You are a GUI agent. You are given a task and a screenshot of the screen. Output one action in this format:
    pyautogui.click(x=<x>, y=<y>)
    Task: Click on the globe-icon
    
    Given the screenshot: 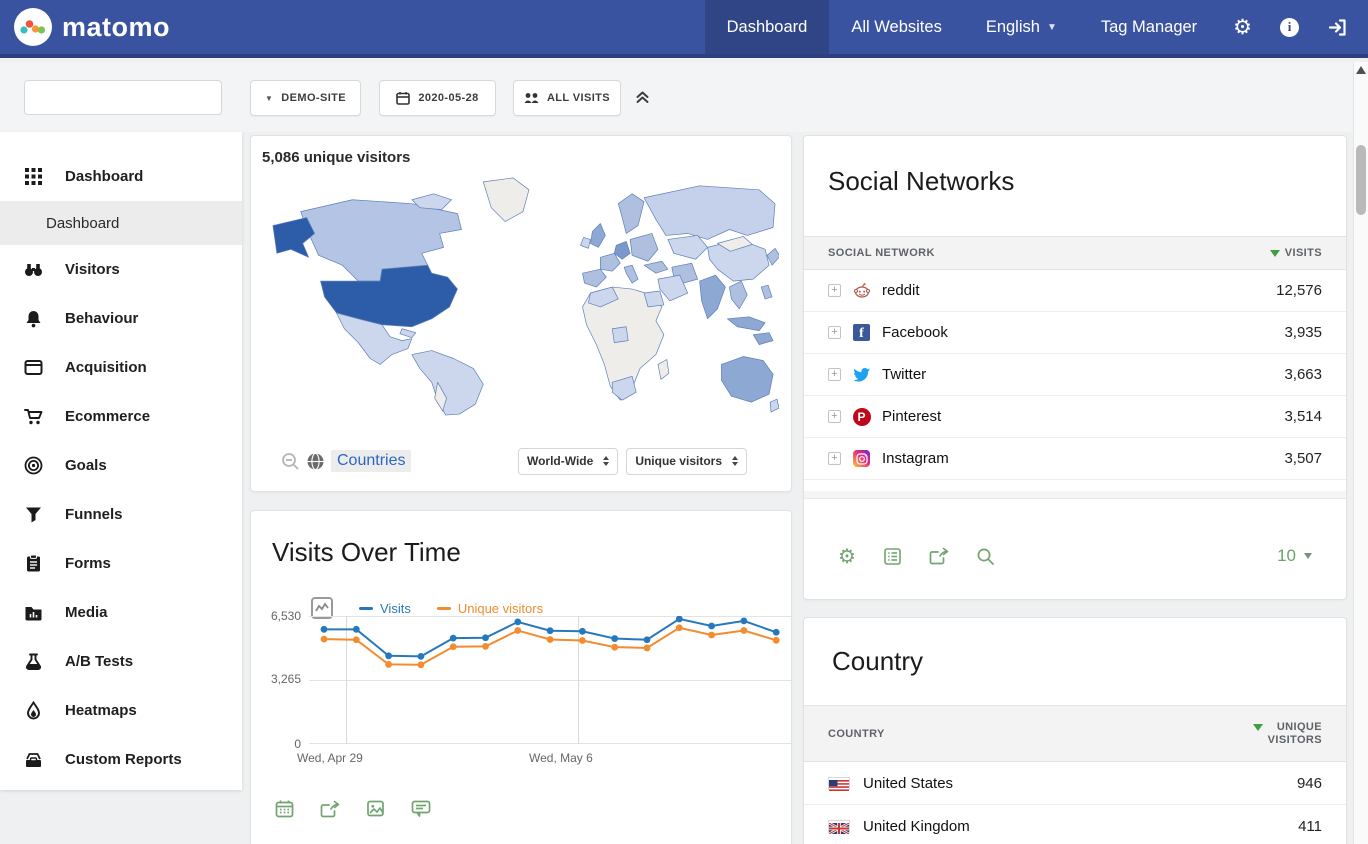 What is the action you would take?
    pyautogui.click(x=315, y=461)
    